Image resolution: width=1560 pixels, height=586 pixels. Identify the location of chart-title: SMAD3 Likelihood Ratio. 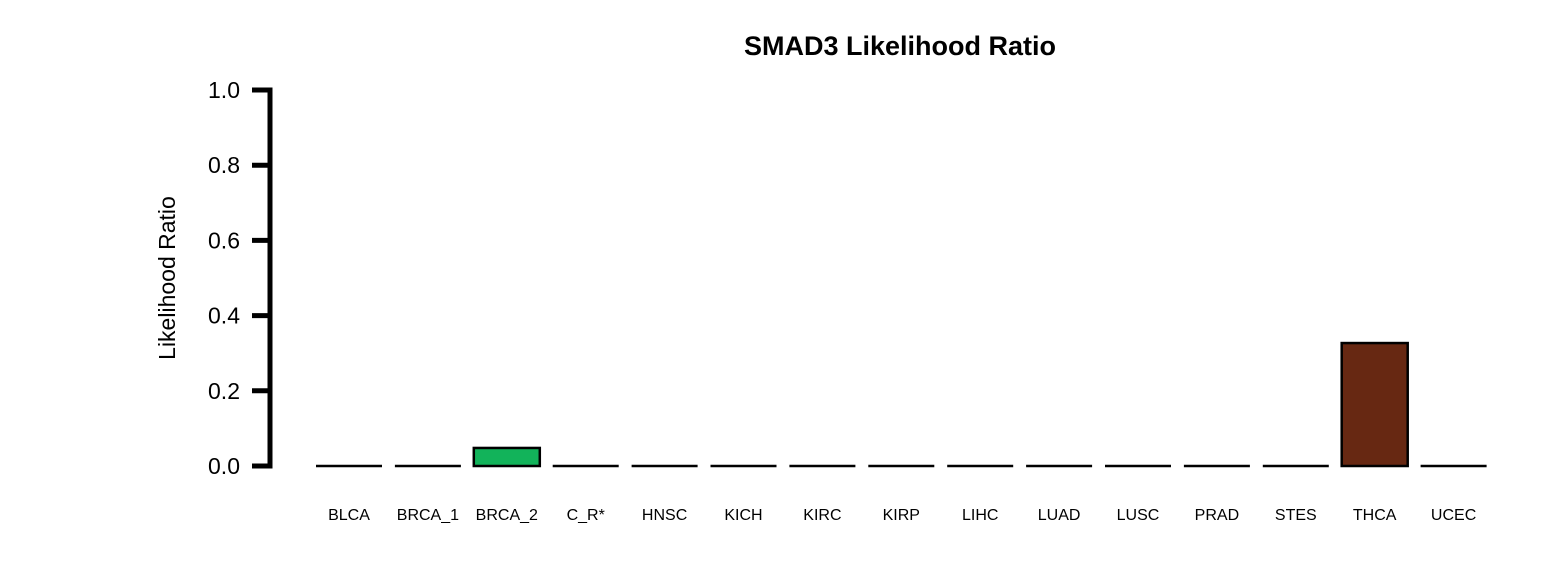
(900, 46).